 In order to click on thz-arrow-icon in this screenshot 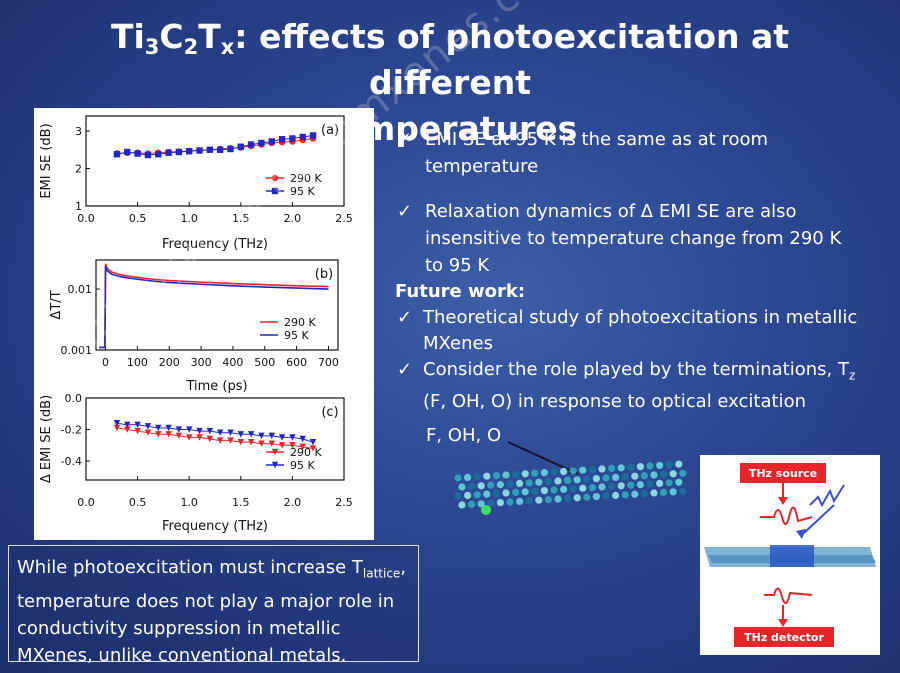, I will do `click(783, 501)`.